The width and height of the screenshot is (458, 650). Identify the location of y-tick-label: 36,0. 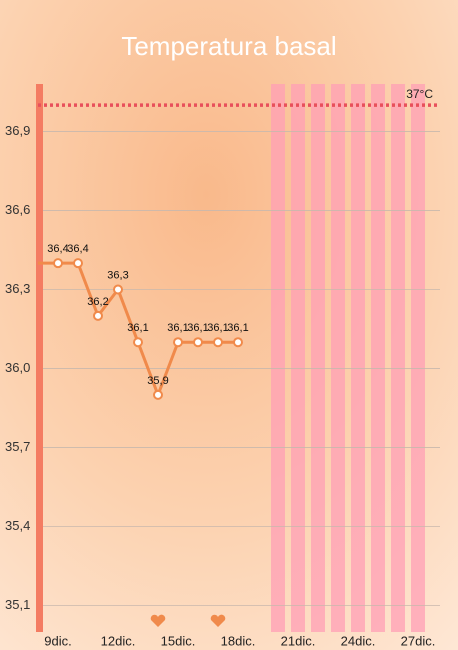
(17, 367).